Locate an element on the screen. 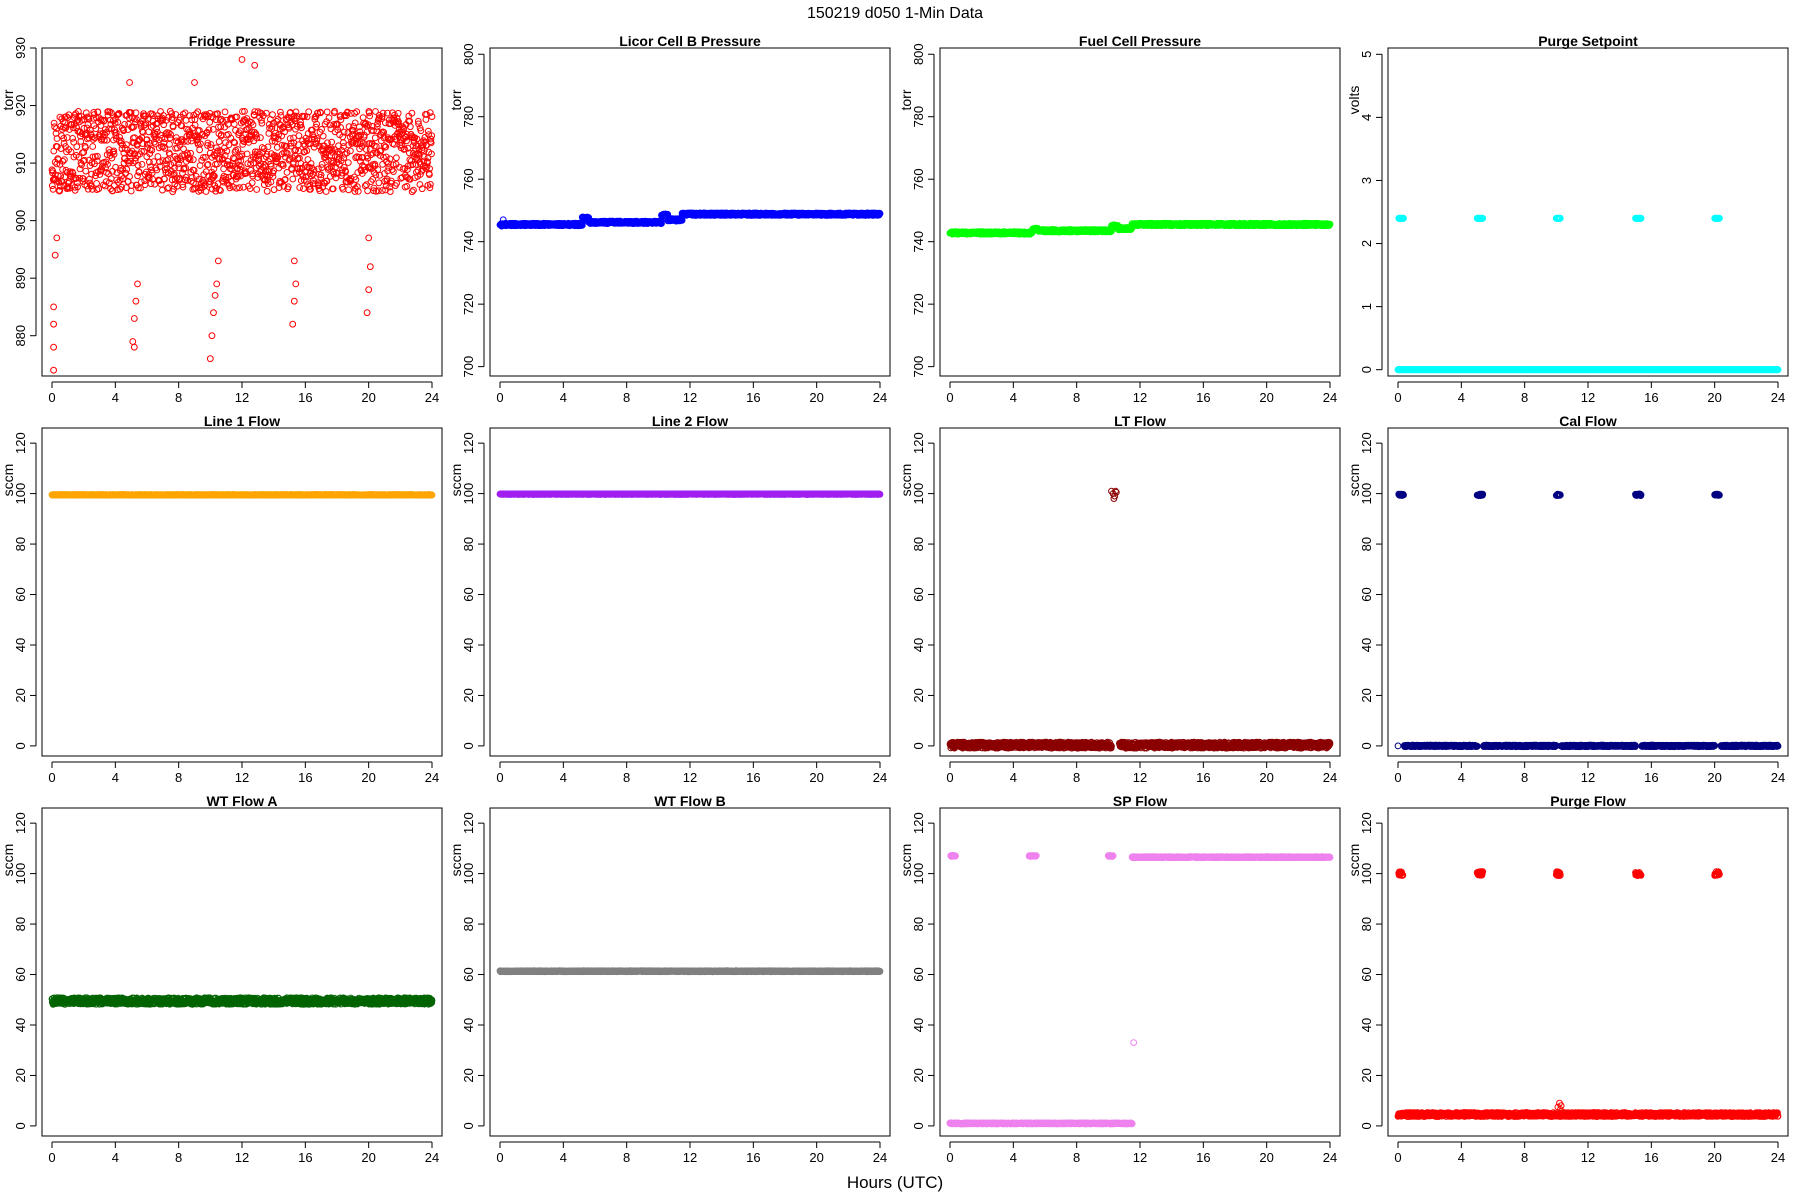 The image size is (1800, 1200). y-tick-label: 930 is located at coordinates (20, 48).